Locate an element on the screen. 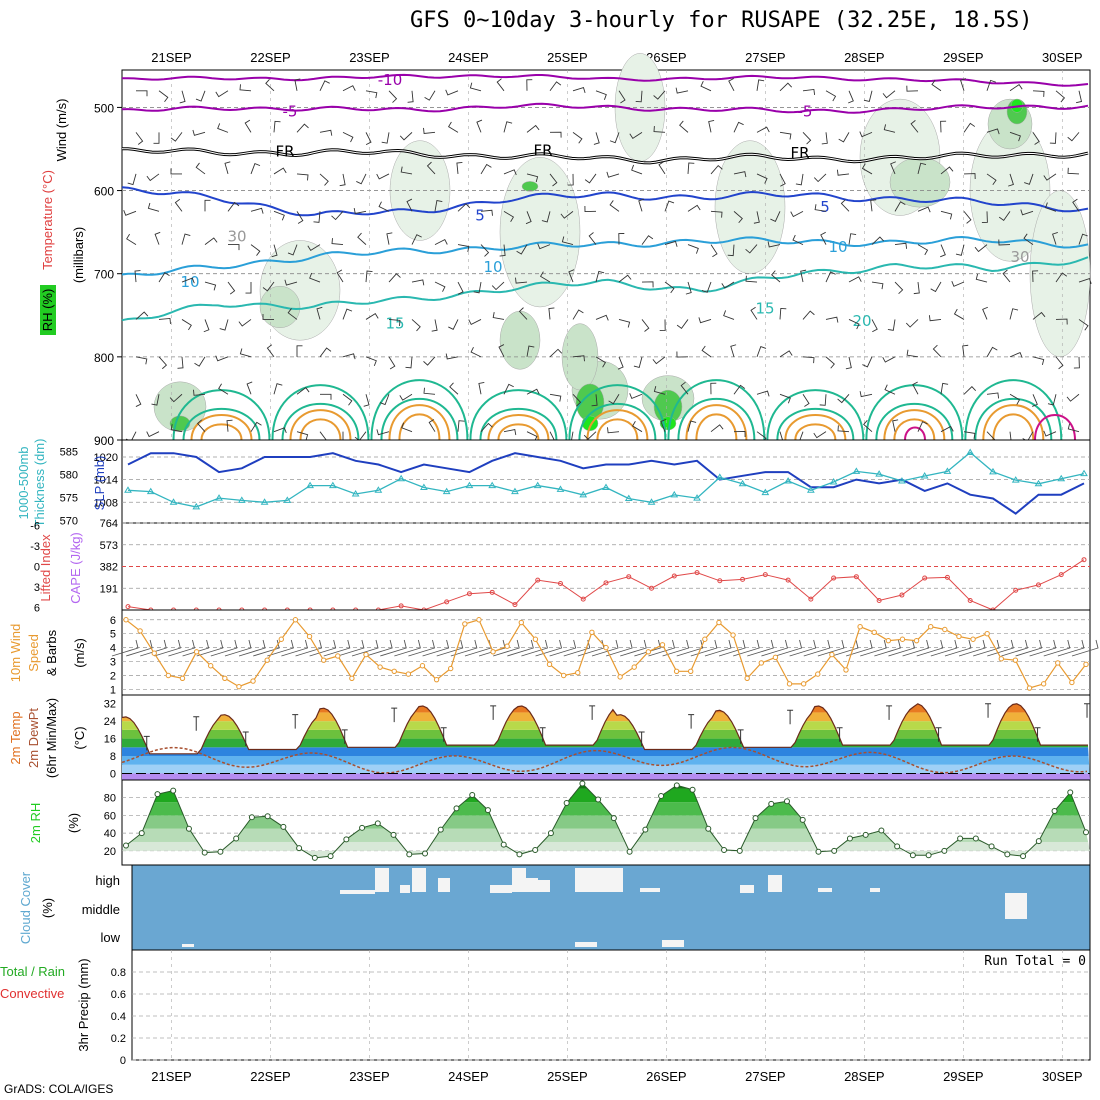  date-label-top: 25SEP is located at coordinates (567, 57).